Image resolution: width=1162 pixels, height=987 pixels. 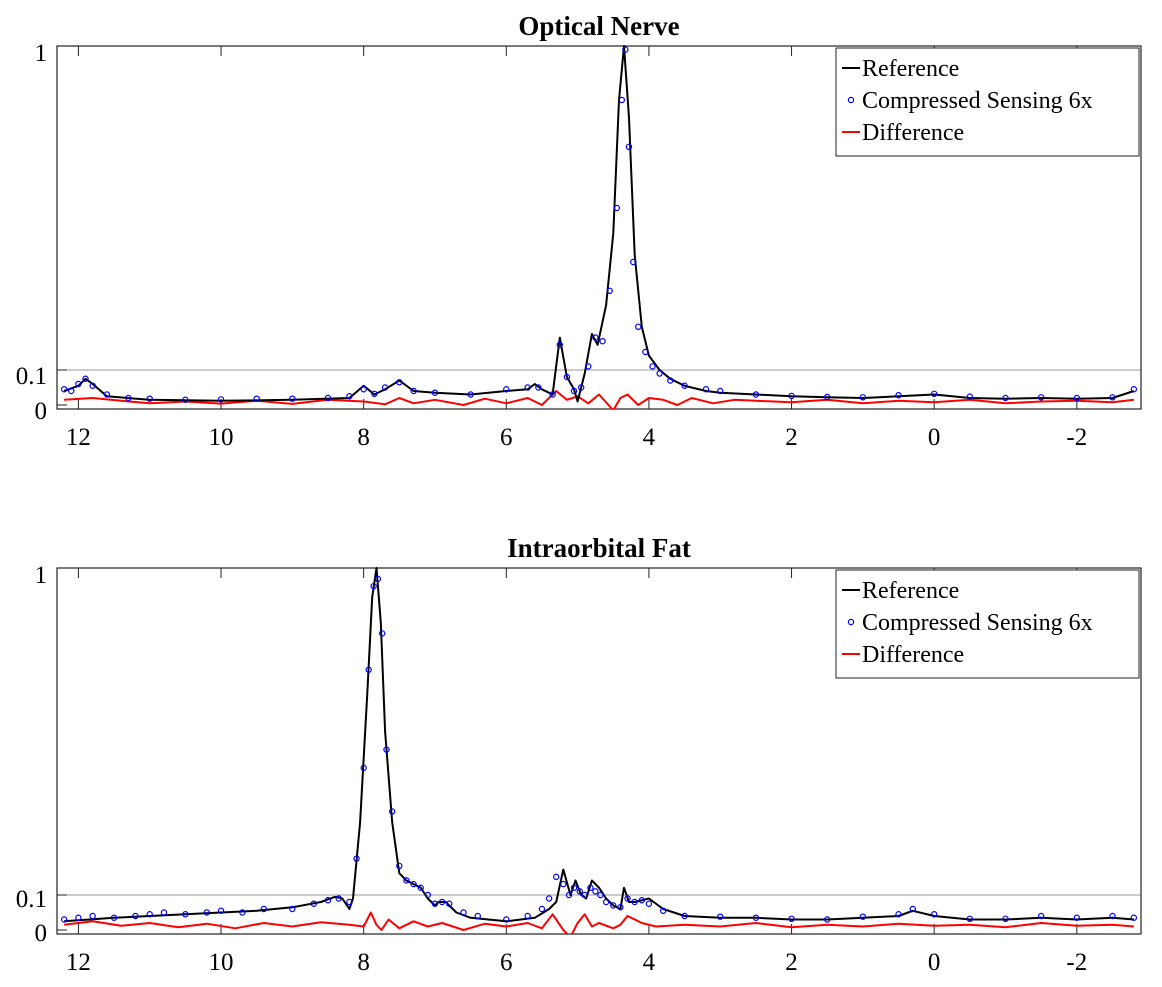 I want to click on series-line, so click(x=599, y=399).